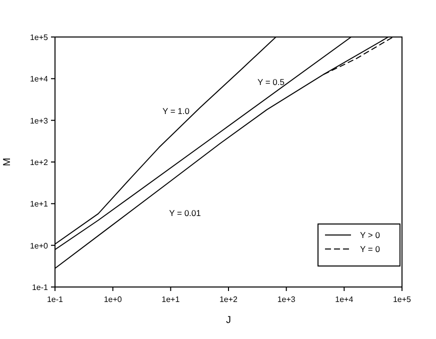 The image size is (436, 339). I want to click on y-tick-label: 1e-1, so click(40, 287).